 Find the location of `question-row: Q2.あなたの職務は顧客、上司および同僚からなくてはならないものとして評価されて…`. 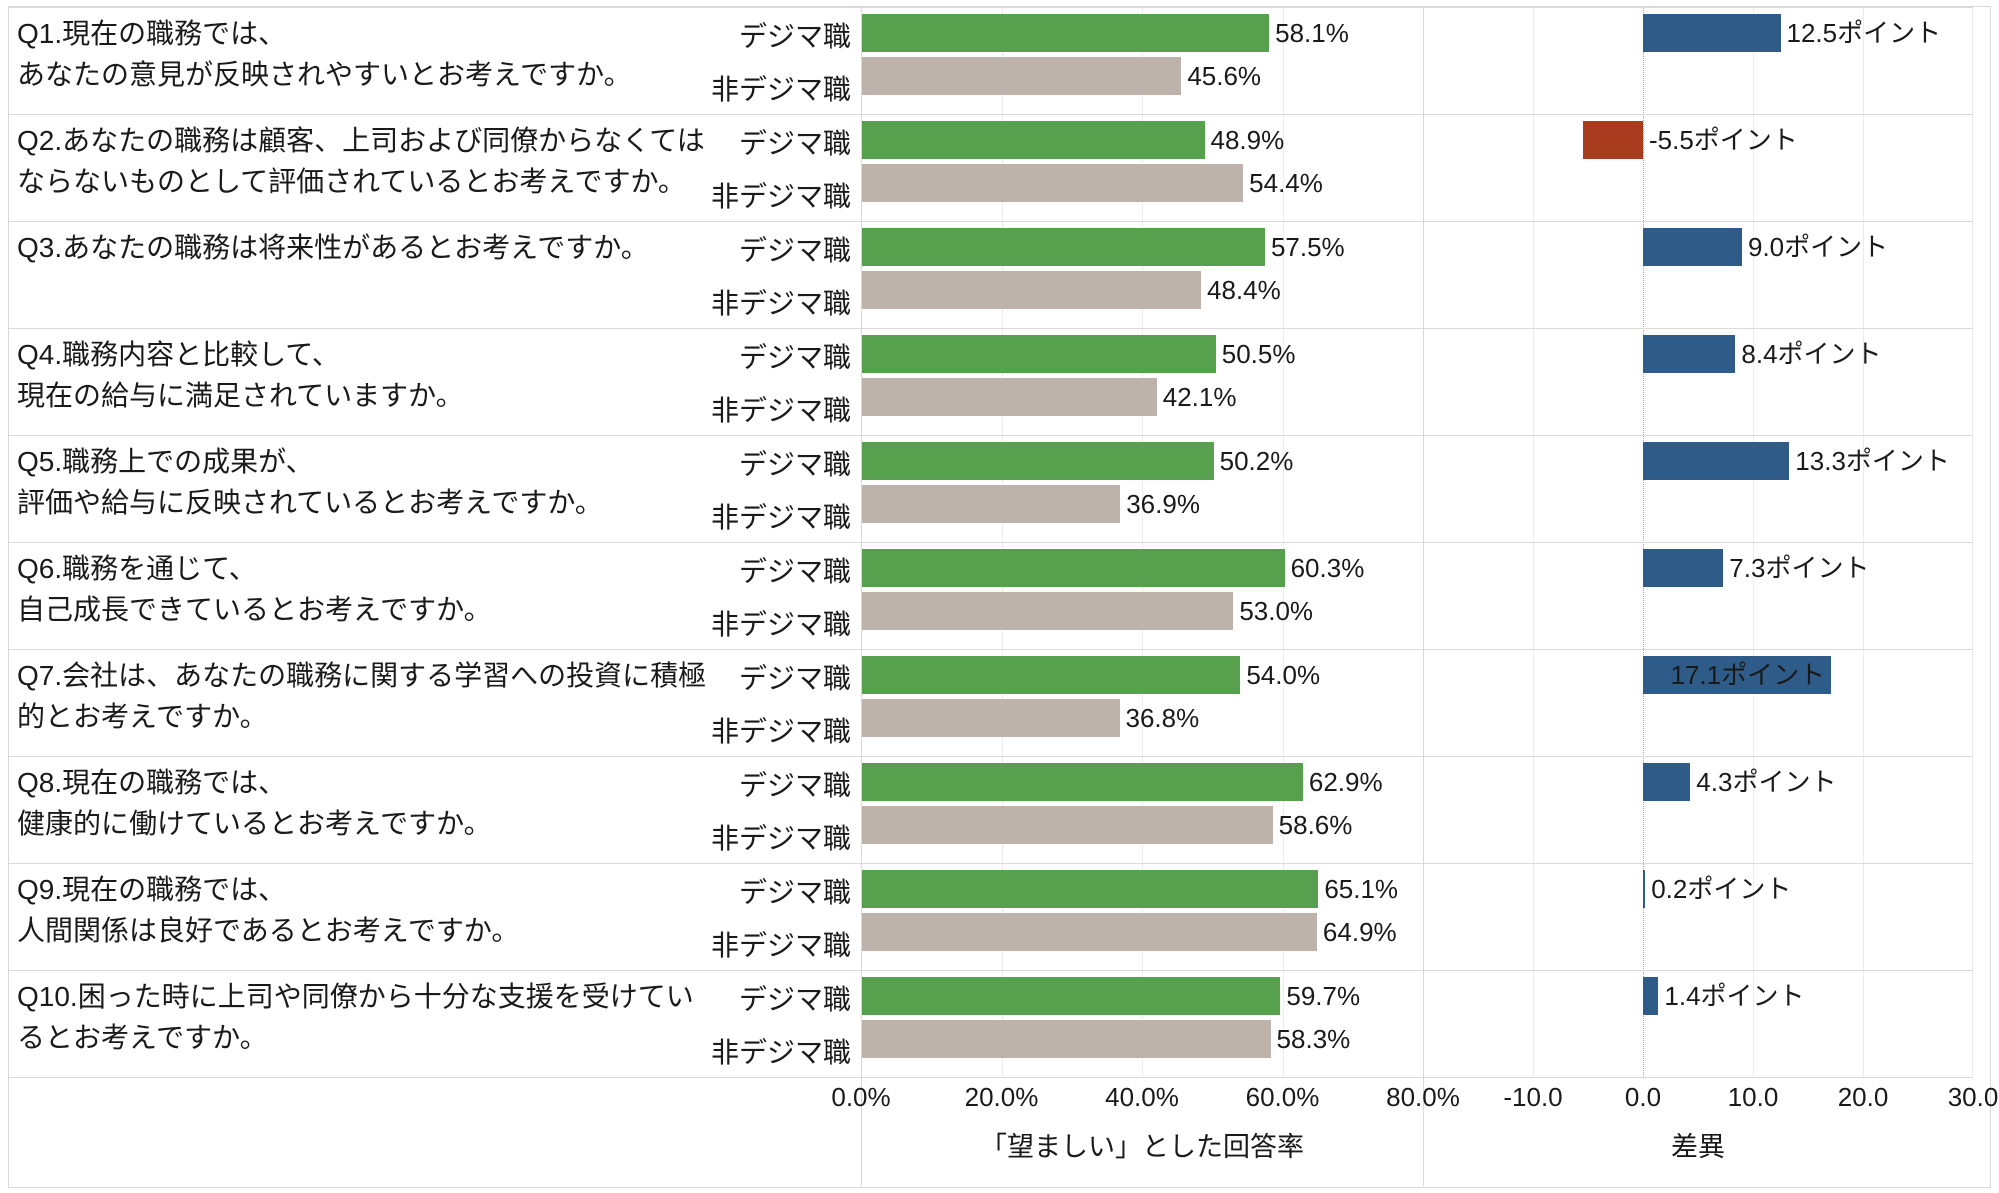

question-row: Q2.あなたの職務は顧客、上司および同僚からなくてはならないものとして評価されて… is located at coordinates (991, 168).